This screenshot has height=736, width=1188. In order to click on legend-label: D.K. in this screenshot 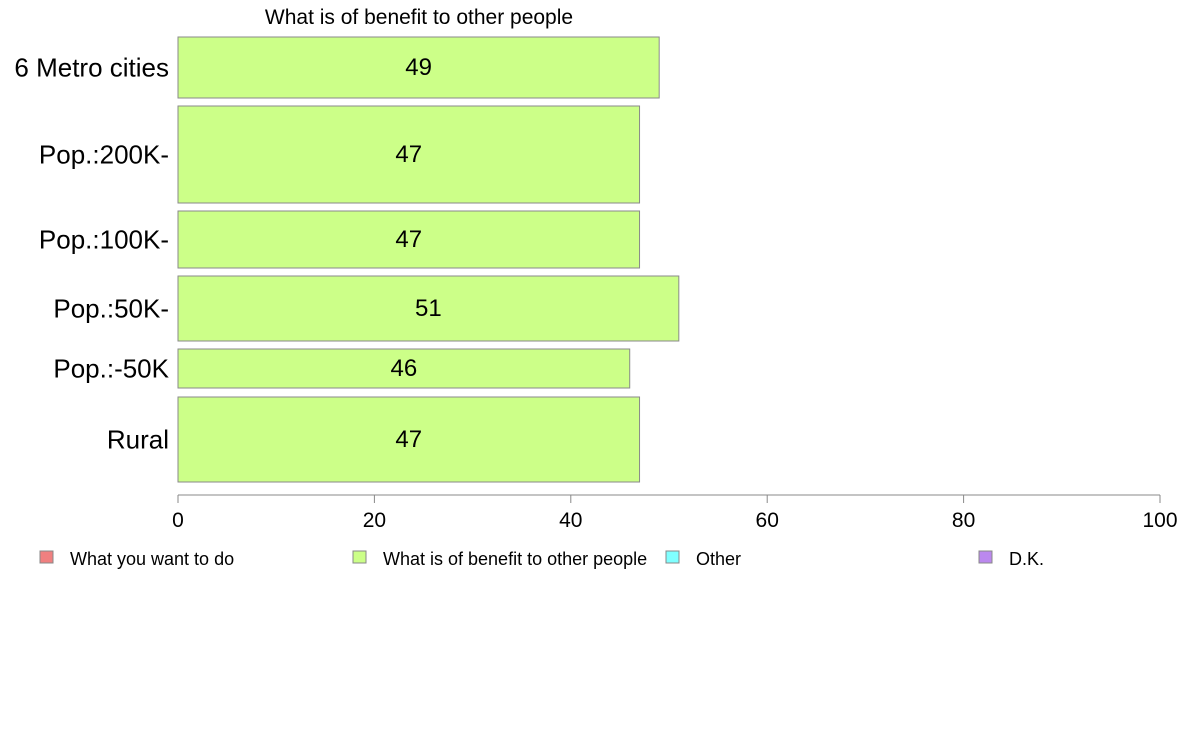, I will do `click(1026, 559)`.